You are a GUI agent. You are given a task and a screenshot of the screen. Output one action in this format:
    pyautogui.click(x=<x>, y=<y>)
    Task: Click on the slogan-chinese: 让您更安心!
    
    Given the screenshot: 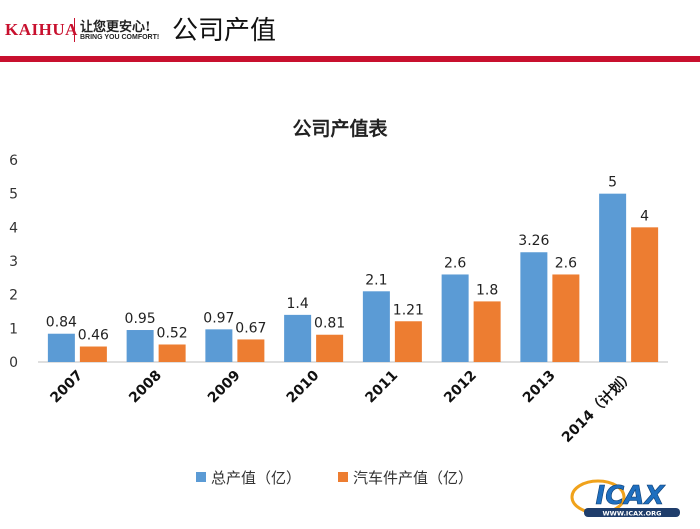 What is the action you would take?
    pyautogui.click(x=115, y=27)
    